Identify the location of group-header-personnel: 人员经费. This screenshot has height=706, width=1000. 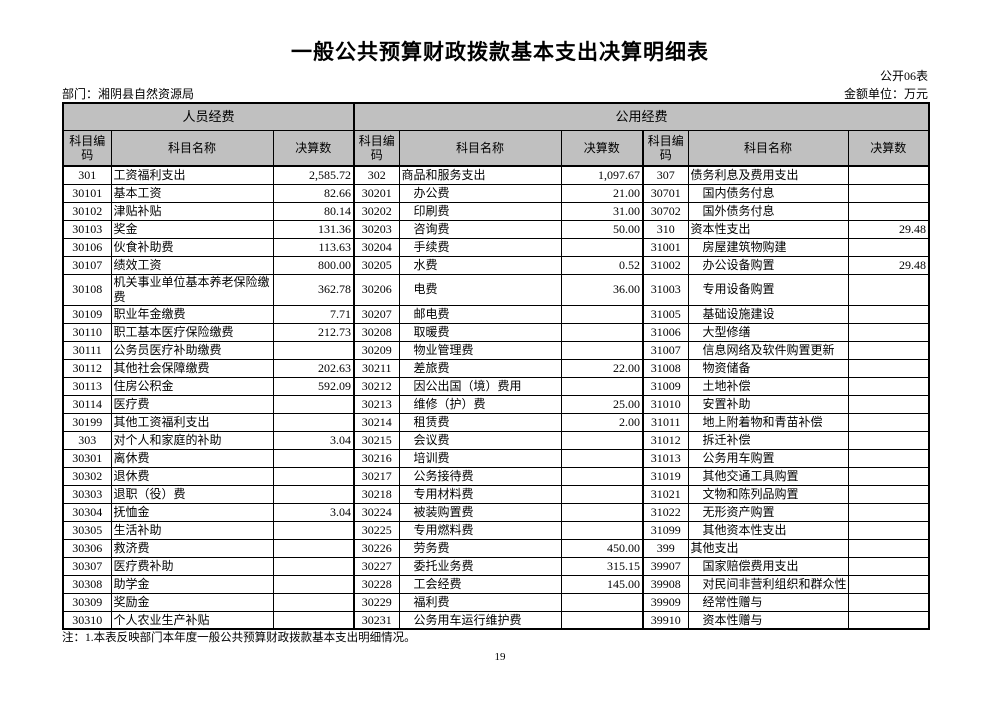
(208, 116).